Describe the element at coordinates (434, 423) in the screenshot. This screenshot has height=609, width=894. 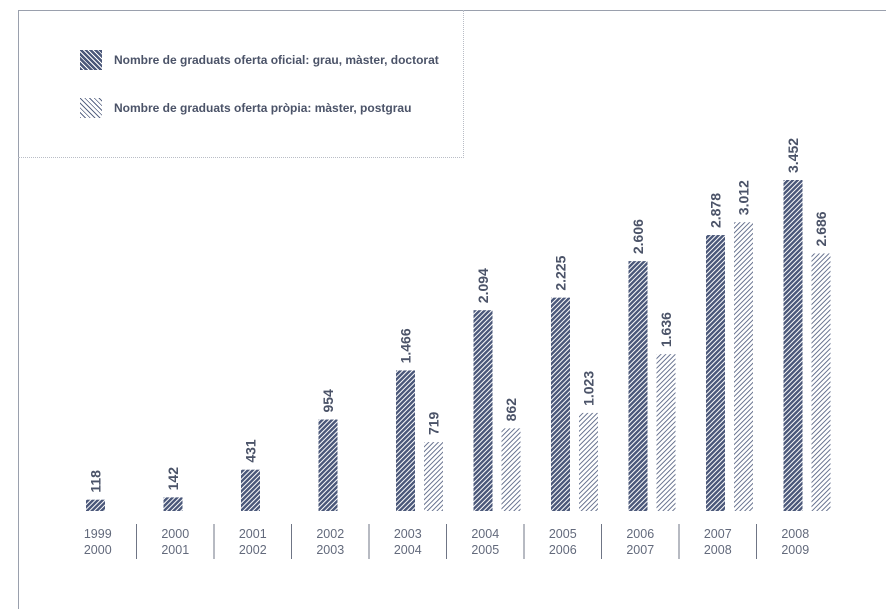
I see `data-label-own: 719` at that location.